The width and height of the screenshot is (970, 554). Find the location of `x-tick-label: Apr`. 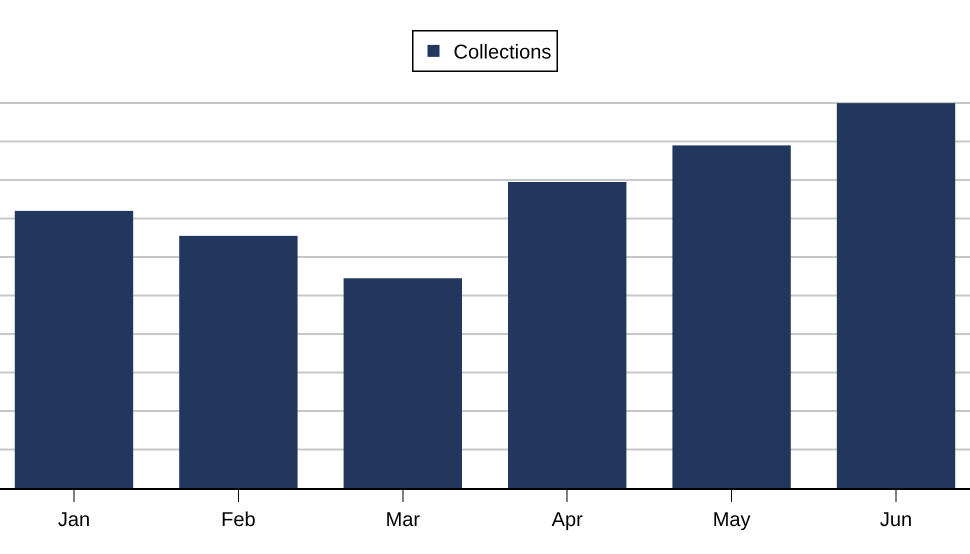

x-tick-label: Apr is located at coordinates (568, 520).